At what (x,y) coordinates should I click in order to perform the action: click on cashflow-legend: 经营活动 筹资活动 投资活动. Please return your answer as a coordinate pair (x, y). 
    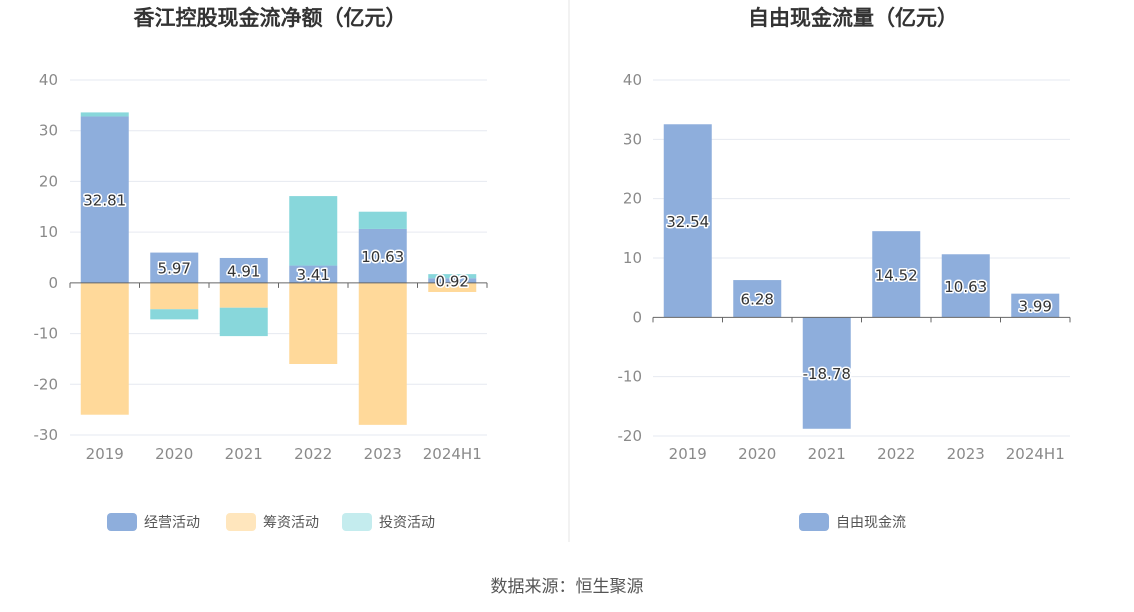
    Looking at the image, I should click on (271, 522).